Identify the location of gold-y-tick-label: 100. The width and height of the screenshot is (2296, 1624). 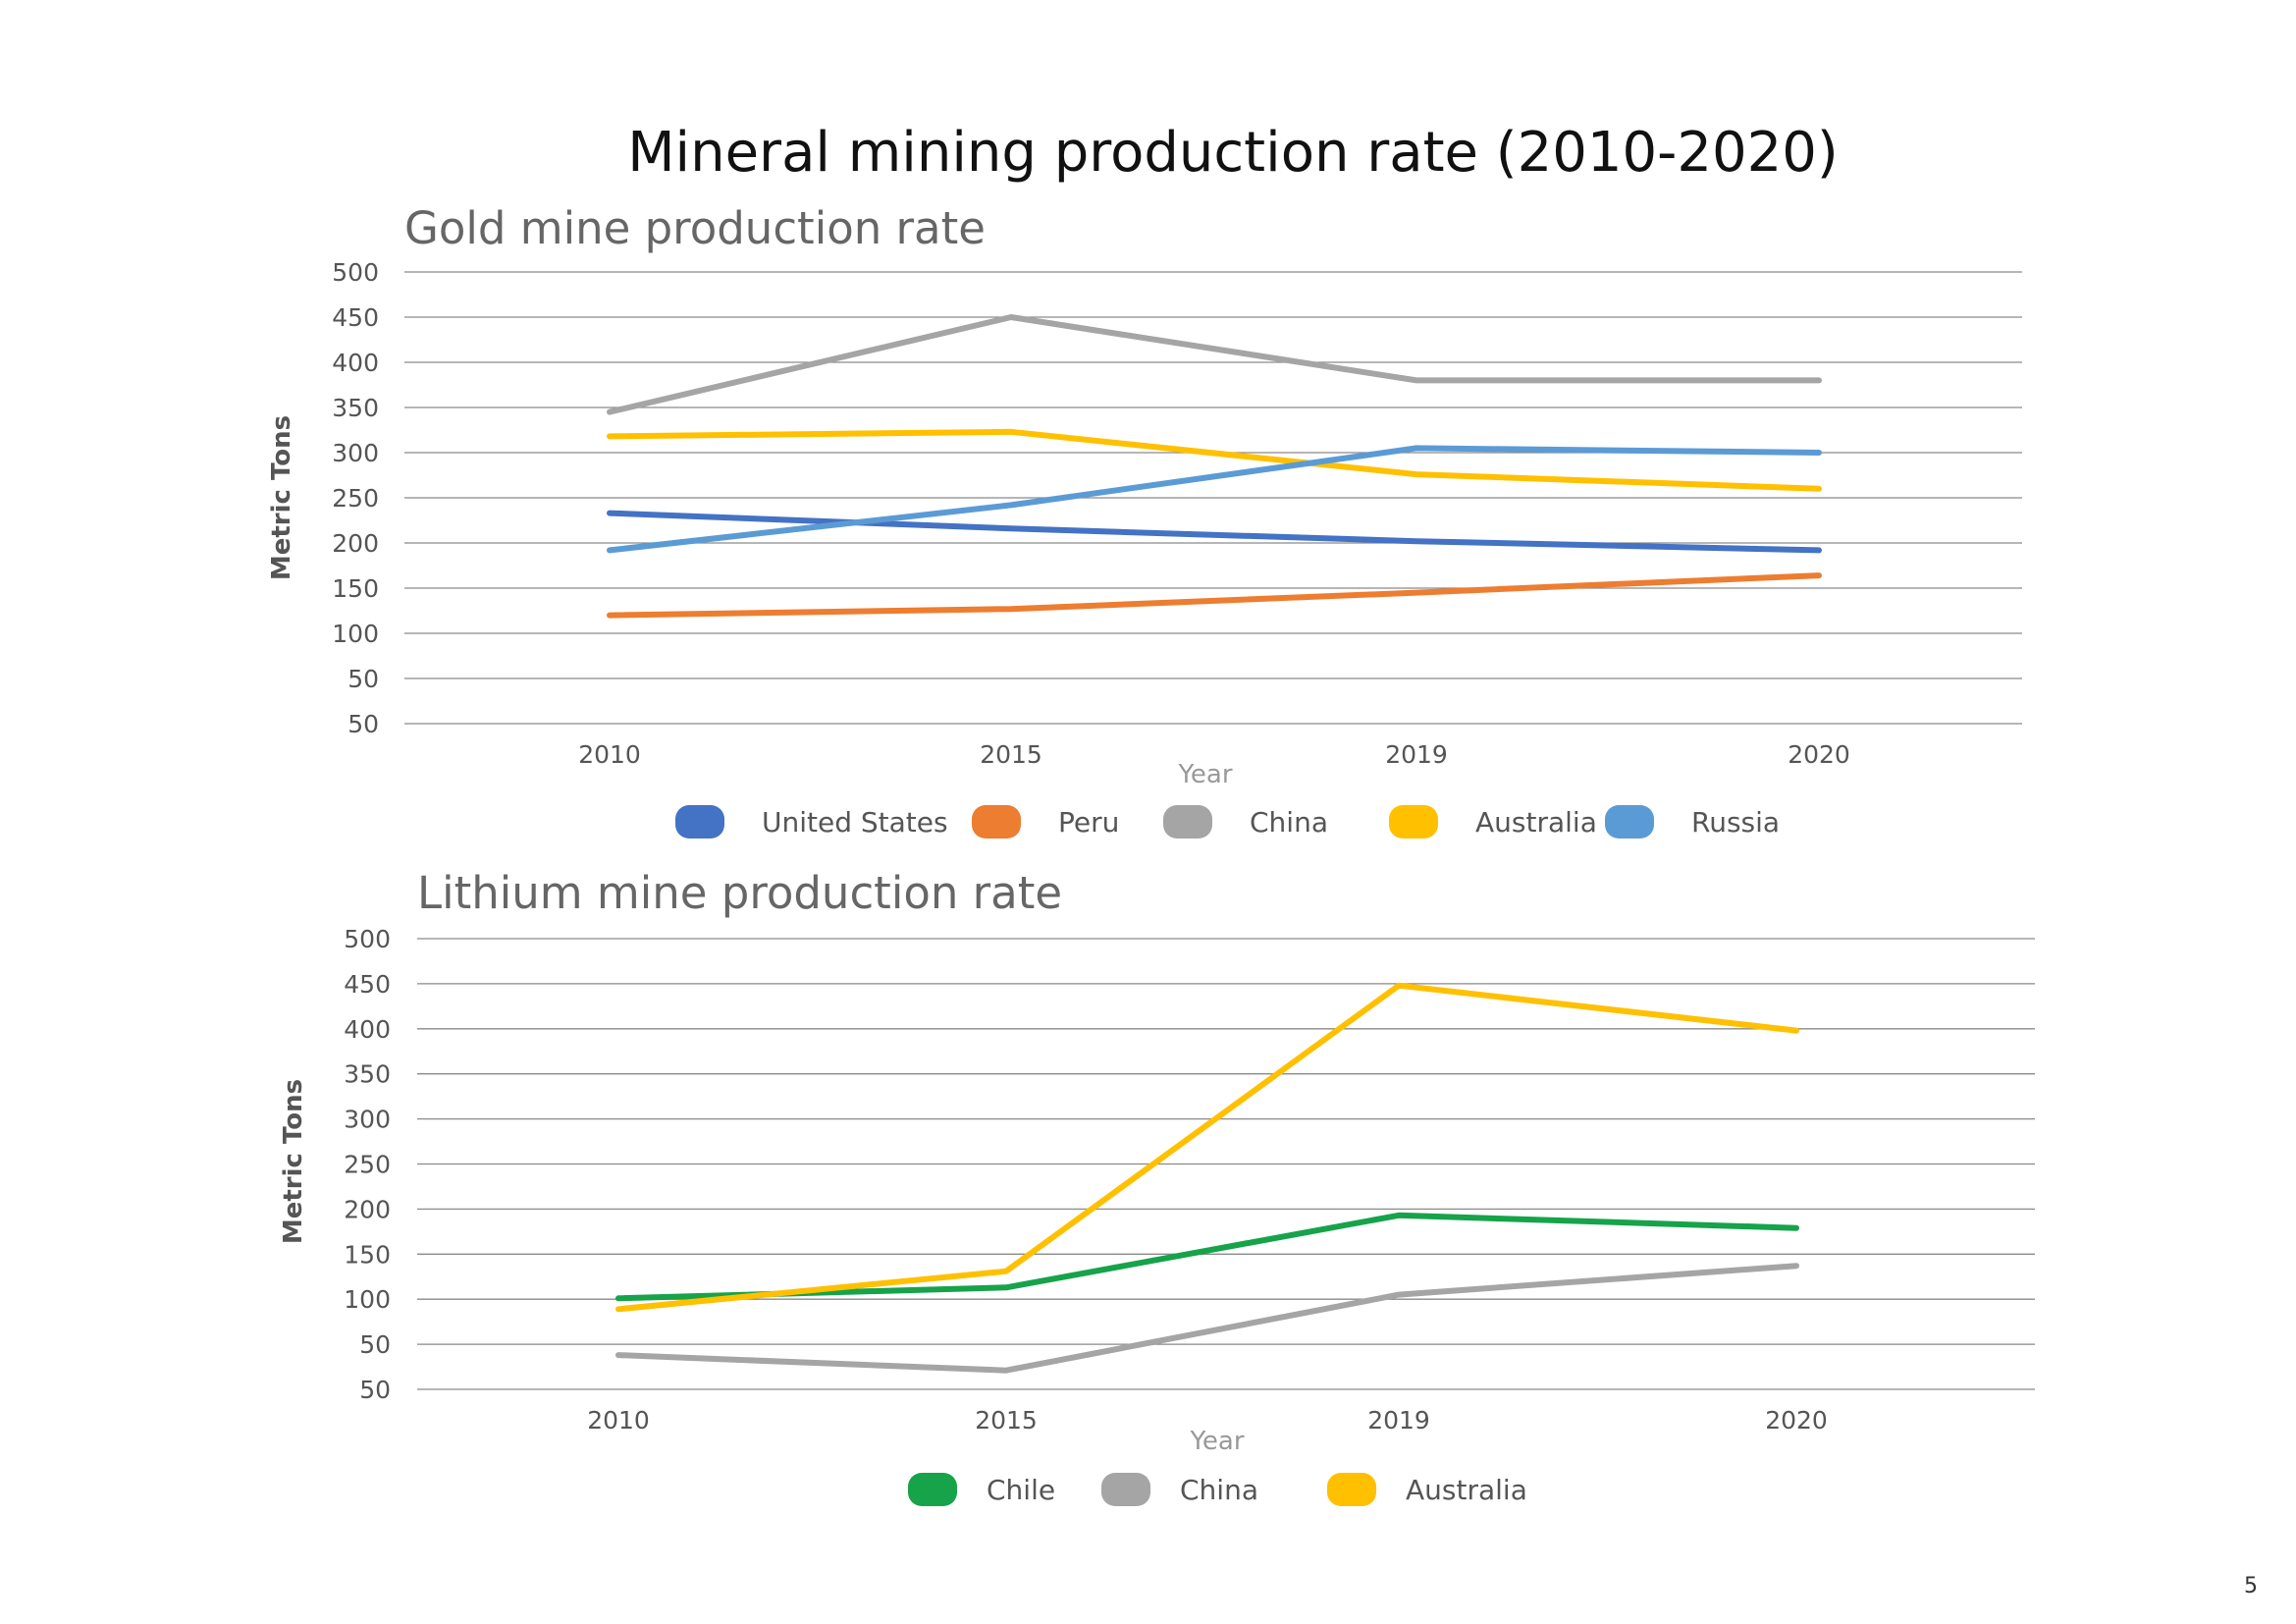
(356, 634).